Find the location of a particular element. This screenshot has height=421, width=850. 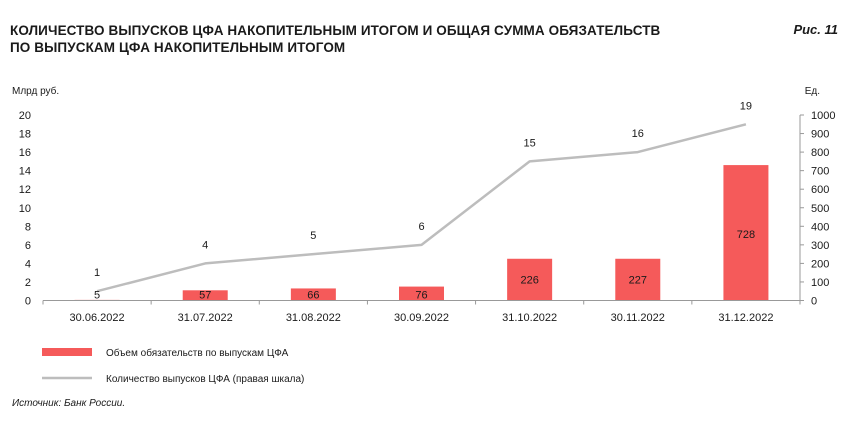

y-right-tick-label: 700 is located at coordinates (820, 172).